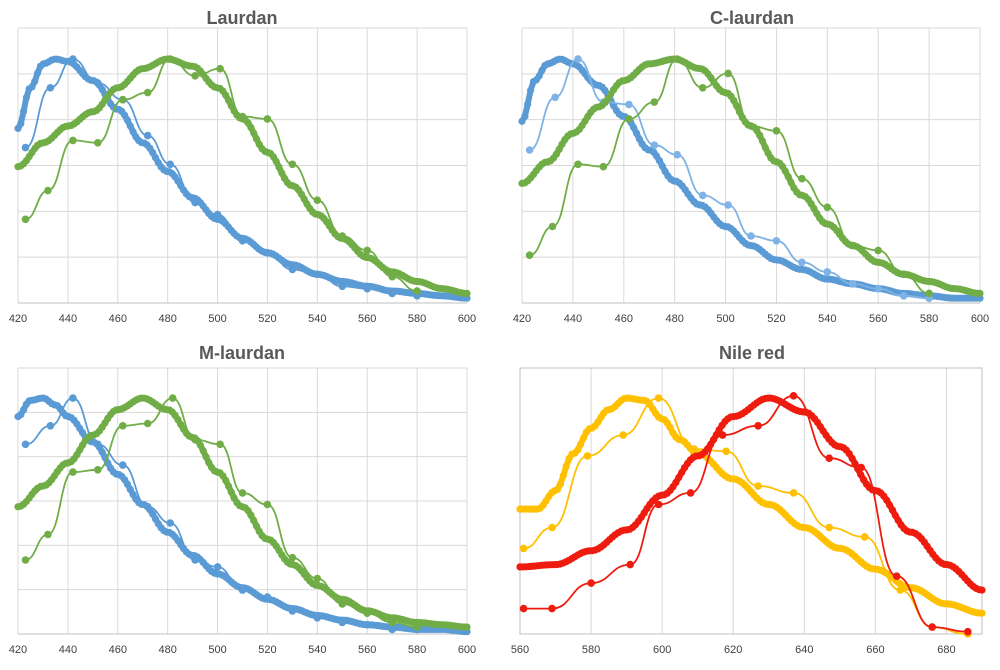  Describe the element at coordinates (221, 177) in the screenshot. I see `series-line` at that location.